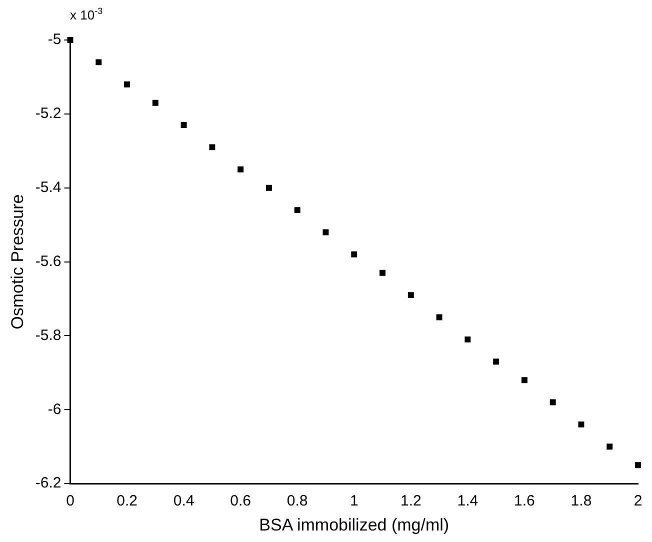 This screenshot has width=652, height=542. I want to click on x-tick-label: 0.6, so click(241, 501).